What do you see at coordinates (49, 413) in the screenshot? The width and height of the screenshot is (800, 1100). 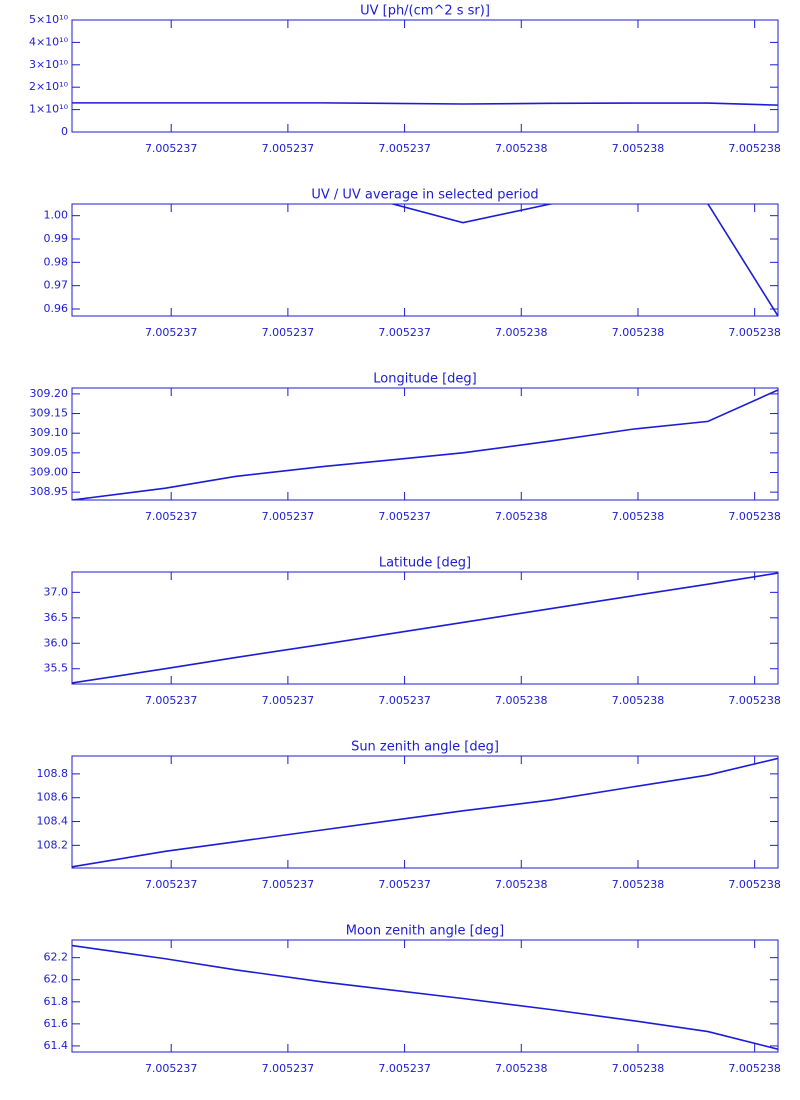 I see `y-tick-label: 309.15` at bounding box center [49, 413].